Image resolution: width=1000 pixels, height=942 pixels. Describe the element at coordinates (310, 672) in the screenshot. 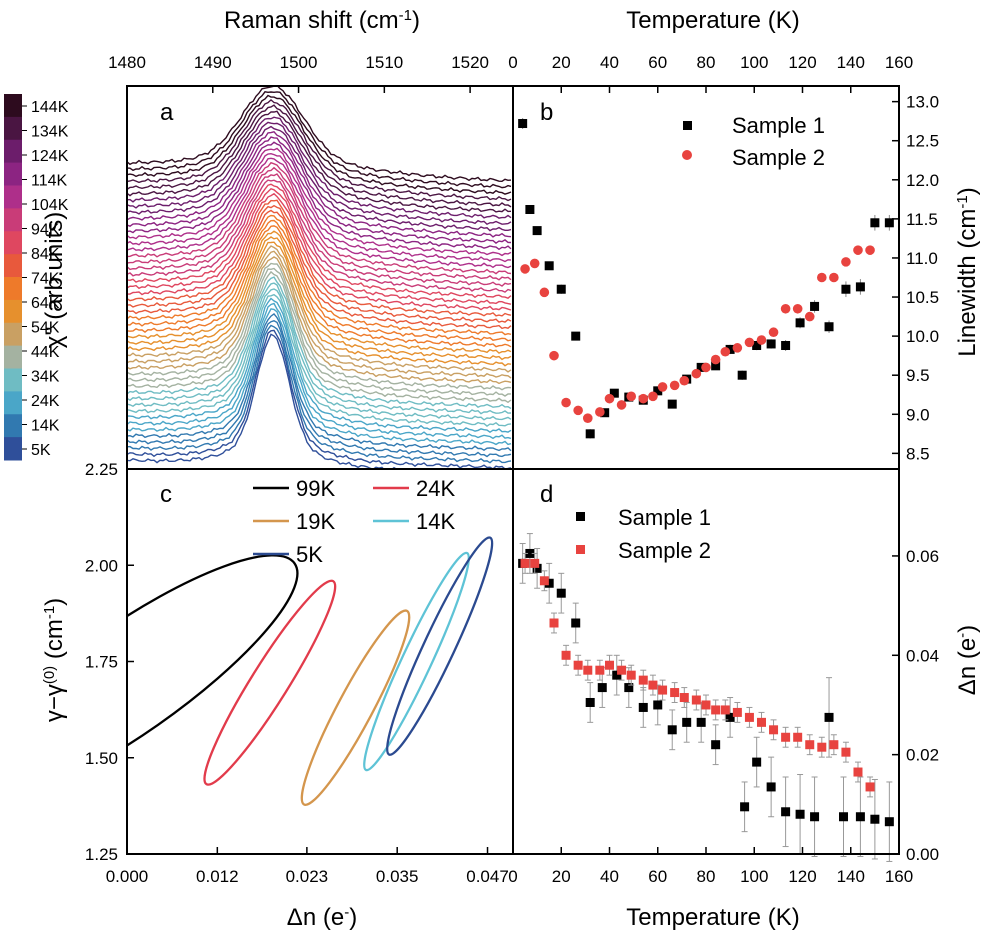

I see `ellipse-group` at that location.